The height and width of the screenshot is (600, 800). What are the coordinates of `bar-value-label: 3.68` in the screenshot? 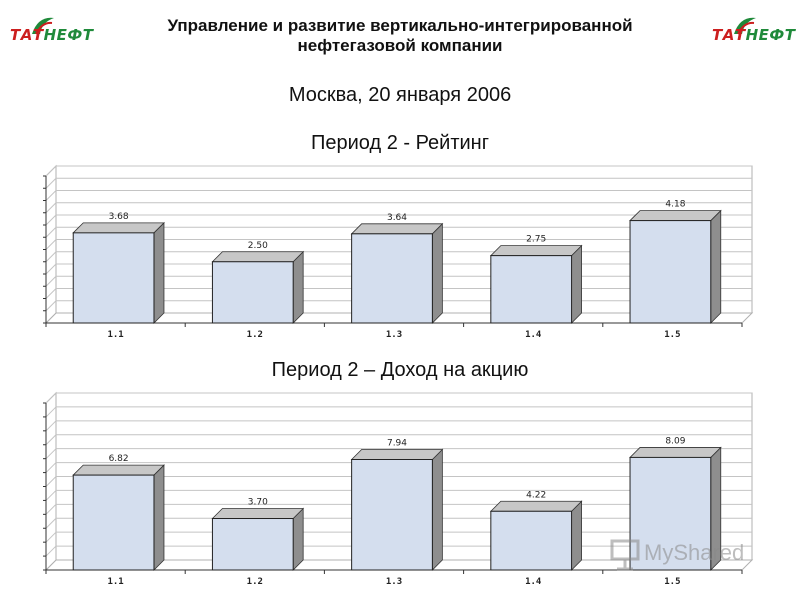 It's located at (119, 217).